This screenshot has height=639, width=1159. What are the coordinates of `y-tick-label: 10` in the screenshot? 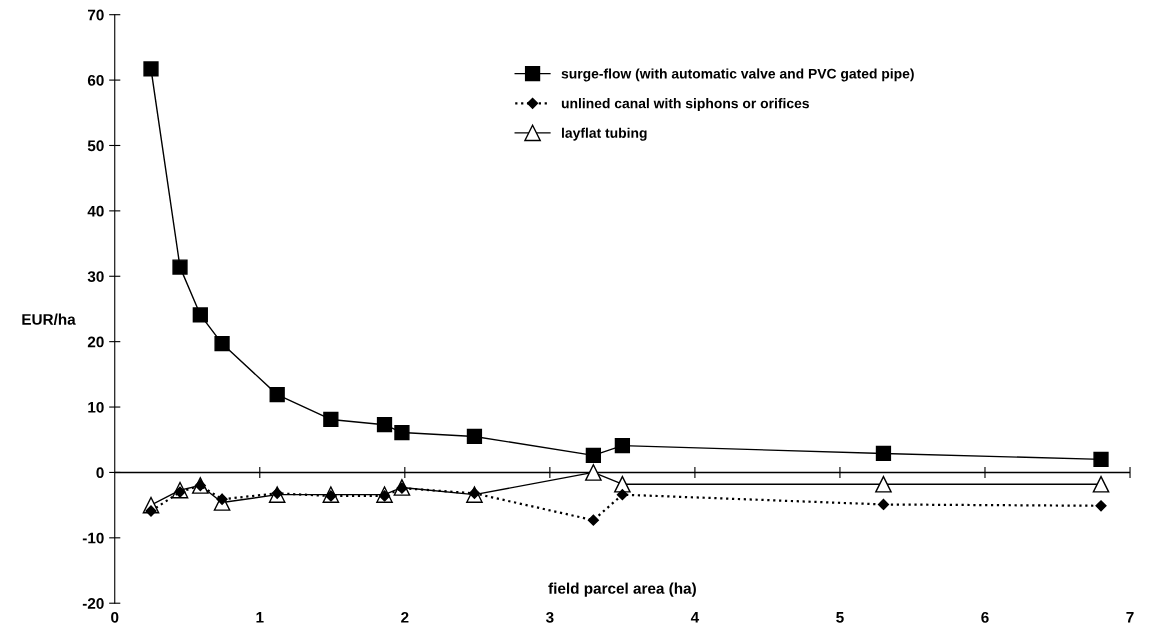 It's located at (96, 407).